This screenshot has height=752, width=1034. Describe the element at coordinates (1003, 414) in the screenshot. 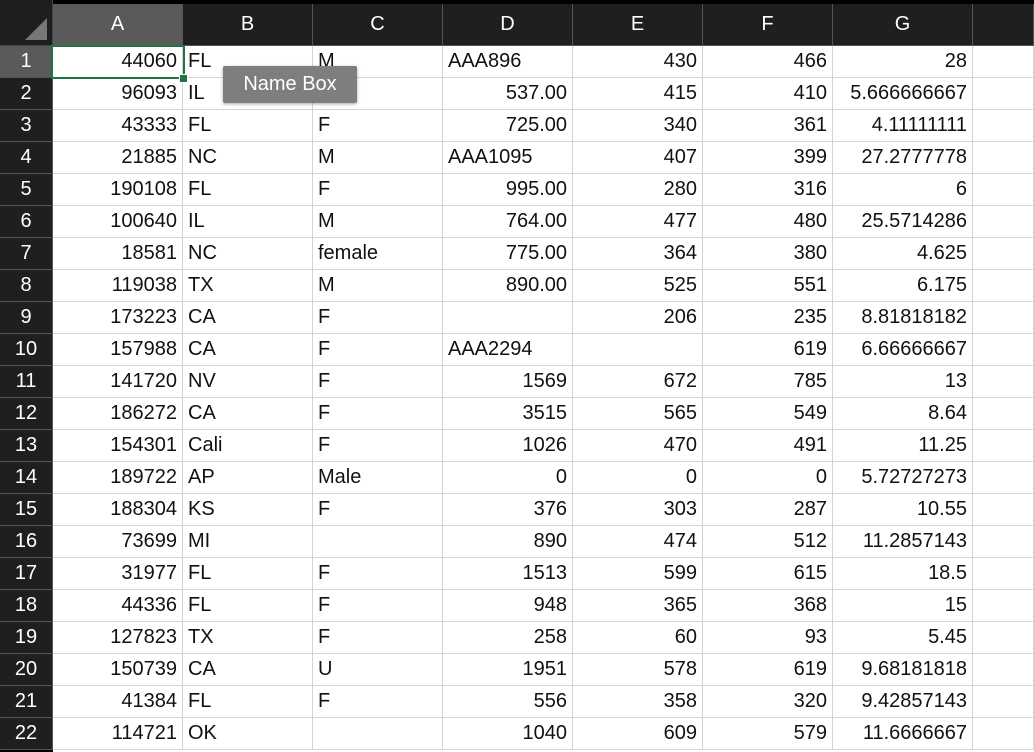

I see `cell-h12` at that location.